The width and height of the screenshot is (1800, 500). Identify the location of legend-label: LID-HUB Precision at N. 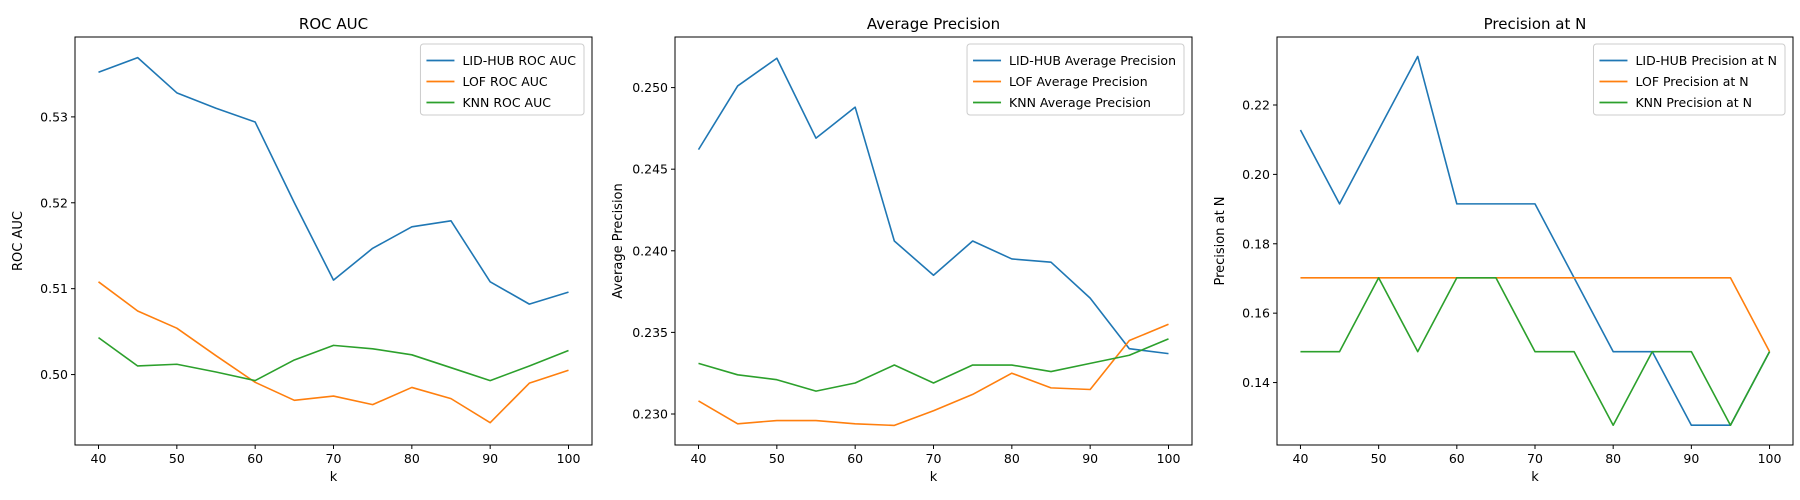
(1706, 60).